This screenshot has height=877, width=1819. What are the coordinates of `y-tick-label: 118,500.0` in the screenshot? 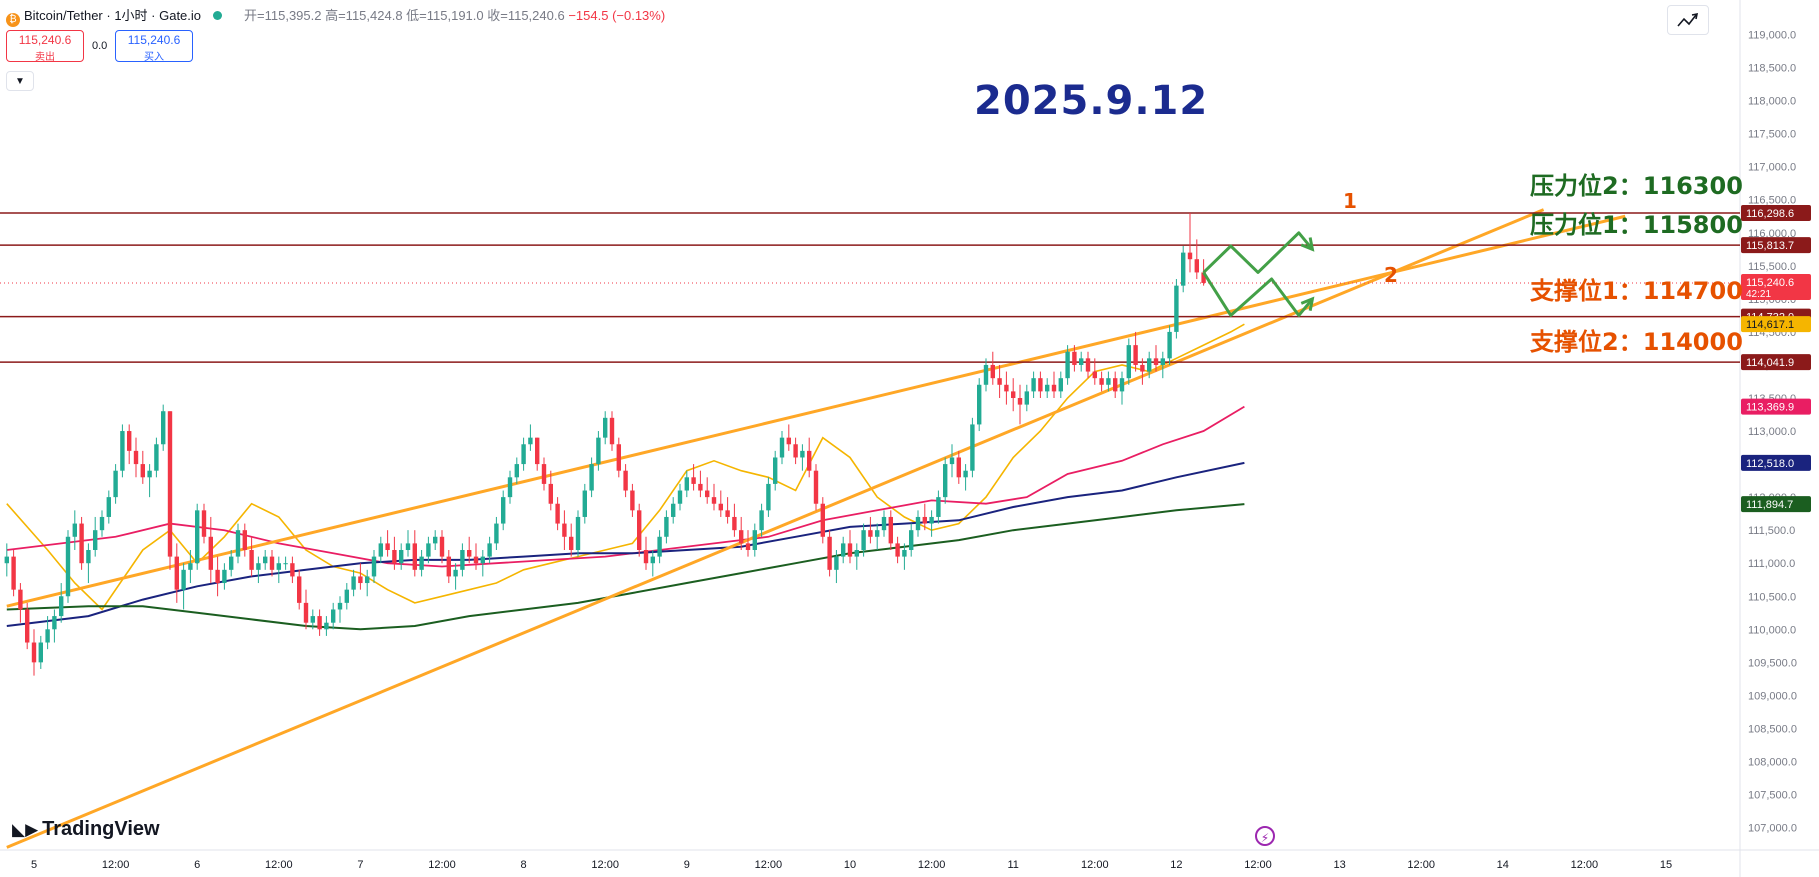 It's located at (1772, 69).